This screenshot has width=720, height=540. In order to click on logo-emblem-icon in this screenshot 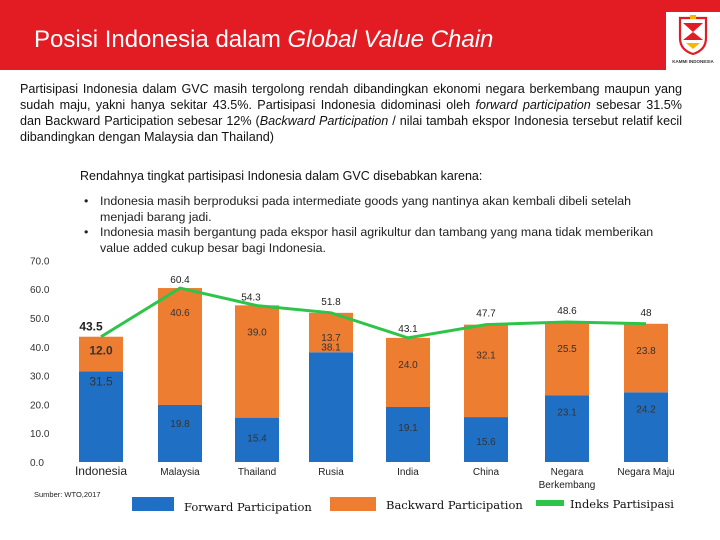, I will do `click(693, 35)`.